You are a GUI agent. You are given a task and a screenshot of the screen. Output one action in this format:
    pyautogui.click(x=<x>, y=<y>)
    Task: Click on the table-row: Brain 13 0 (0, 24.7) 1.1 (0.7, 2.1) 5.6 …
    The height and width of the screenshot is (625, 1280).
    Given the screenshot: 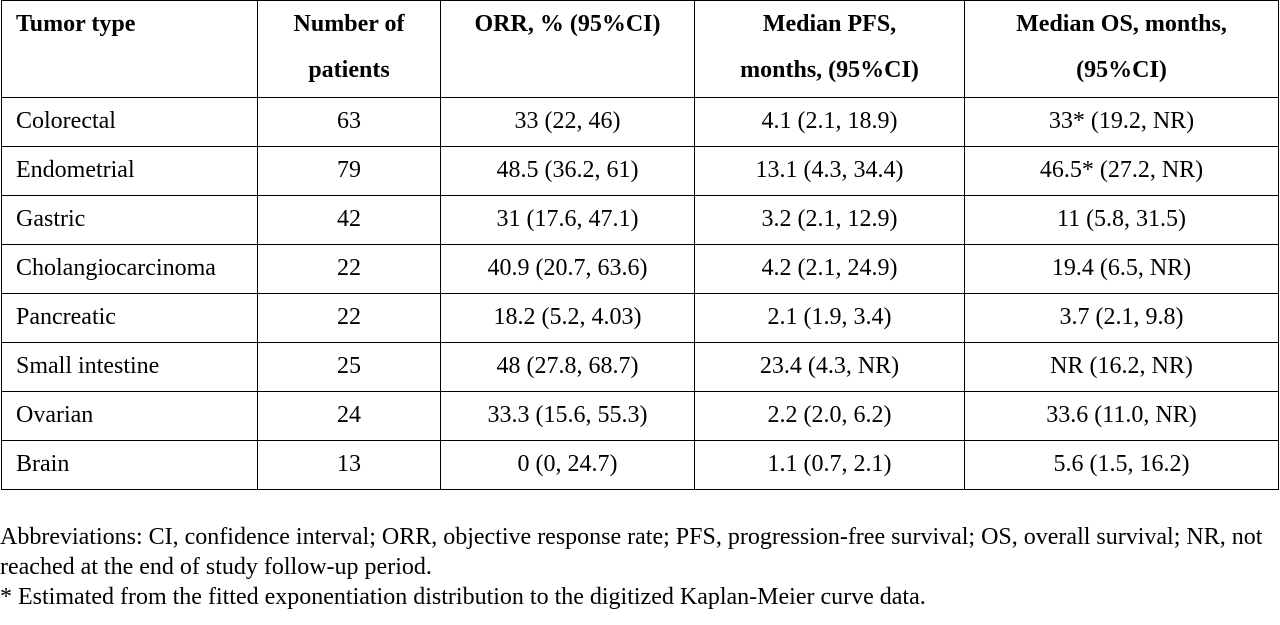 What is the action you would take?
    pyautogui.click(x=640, y=465)
    